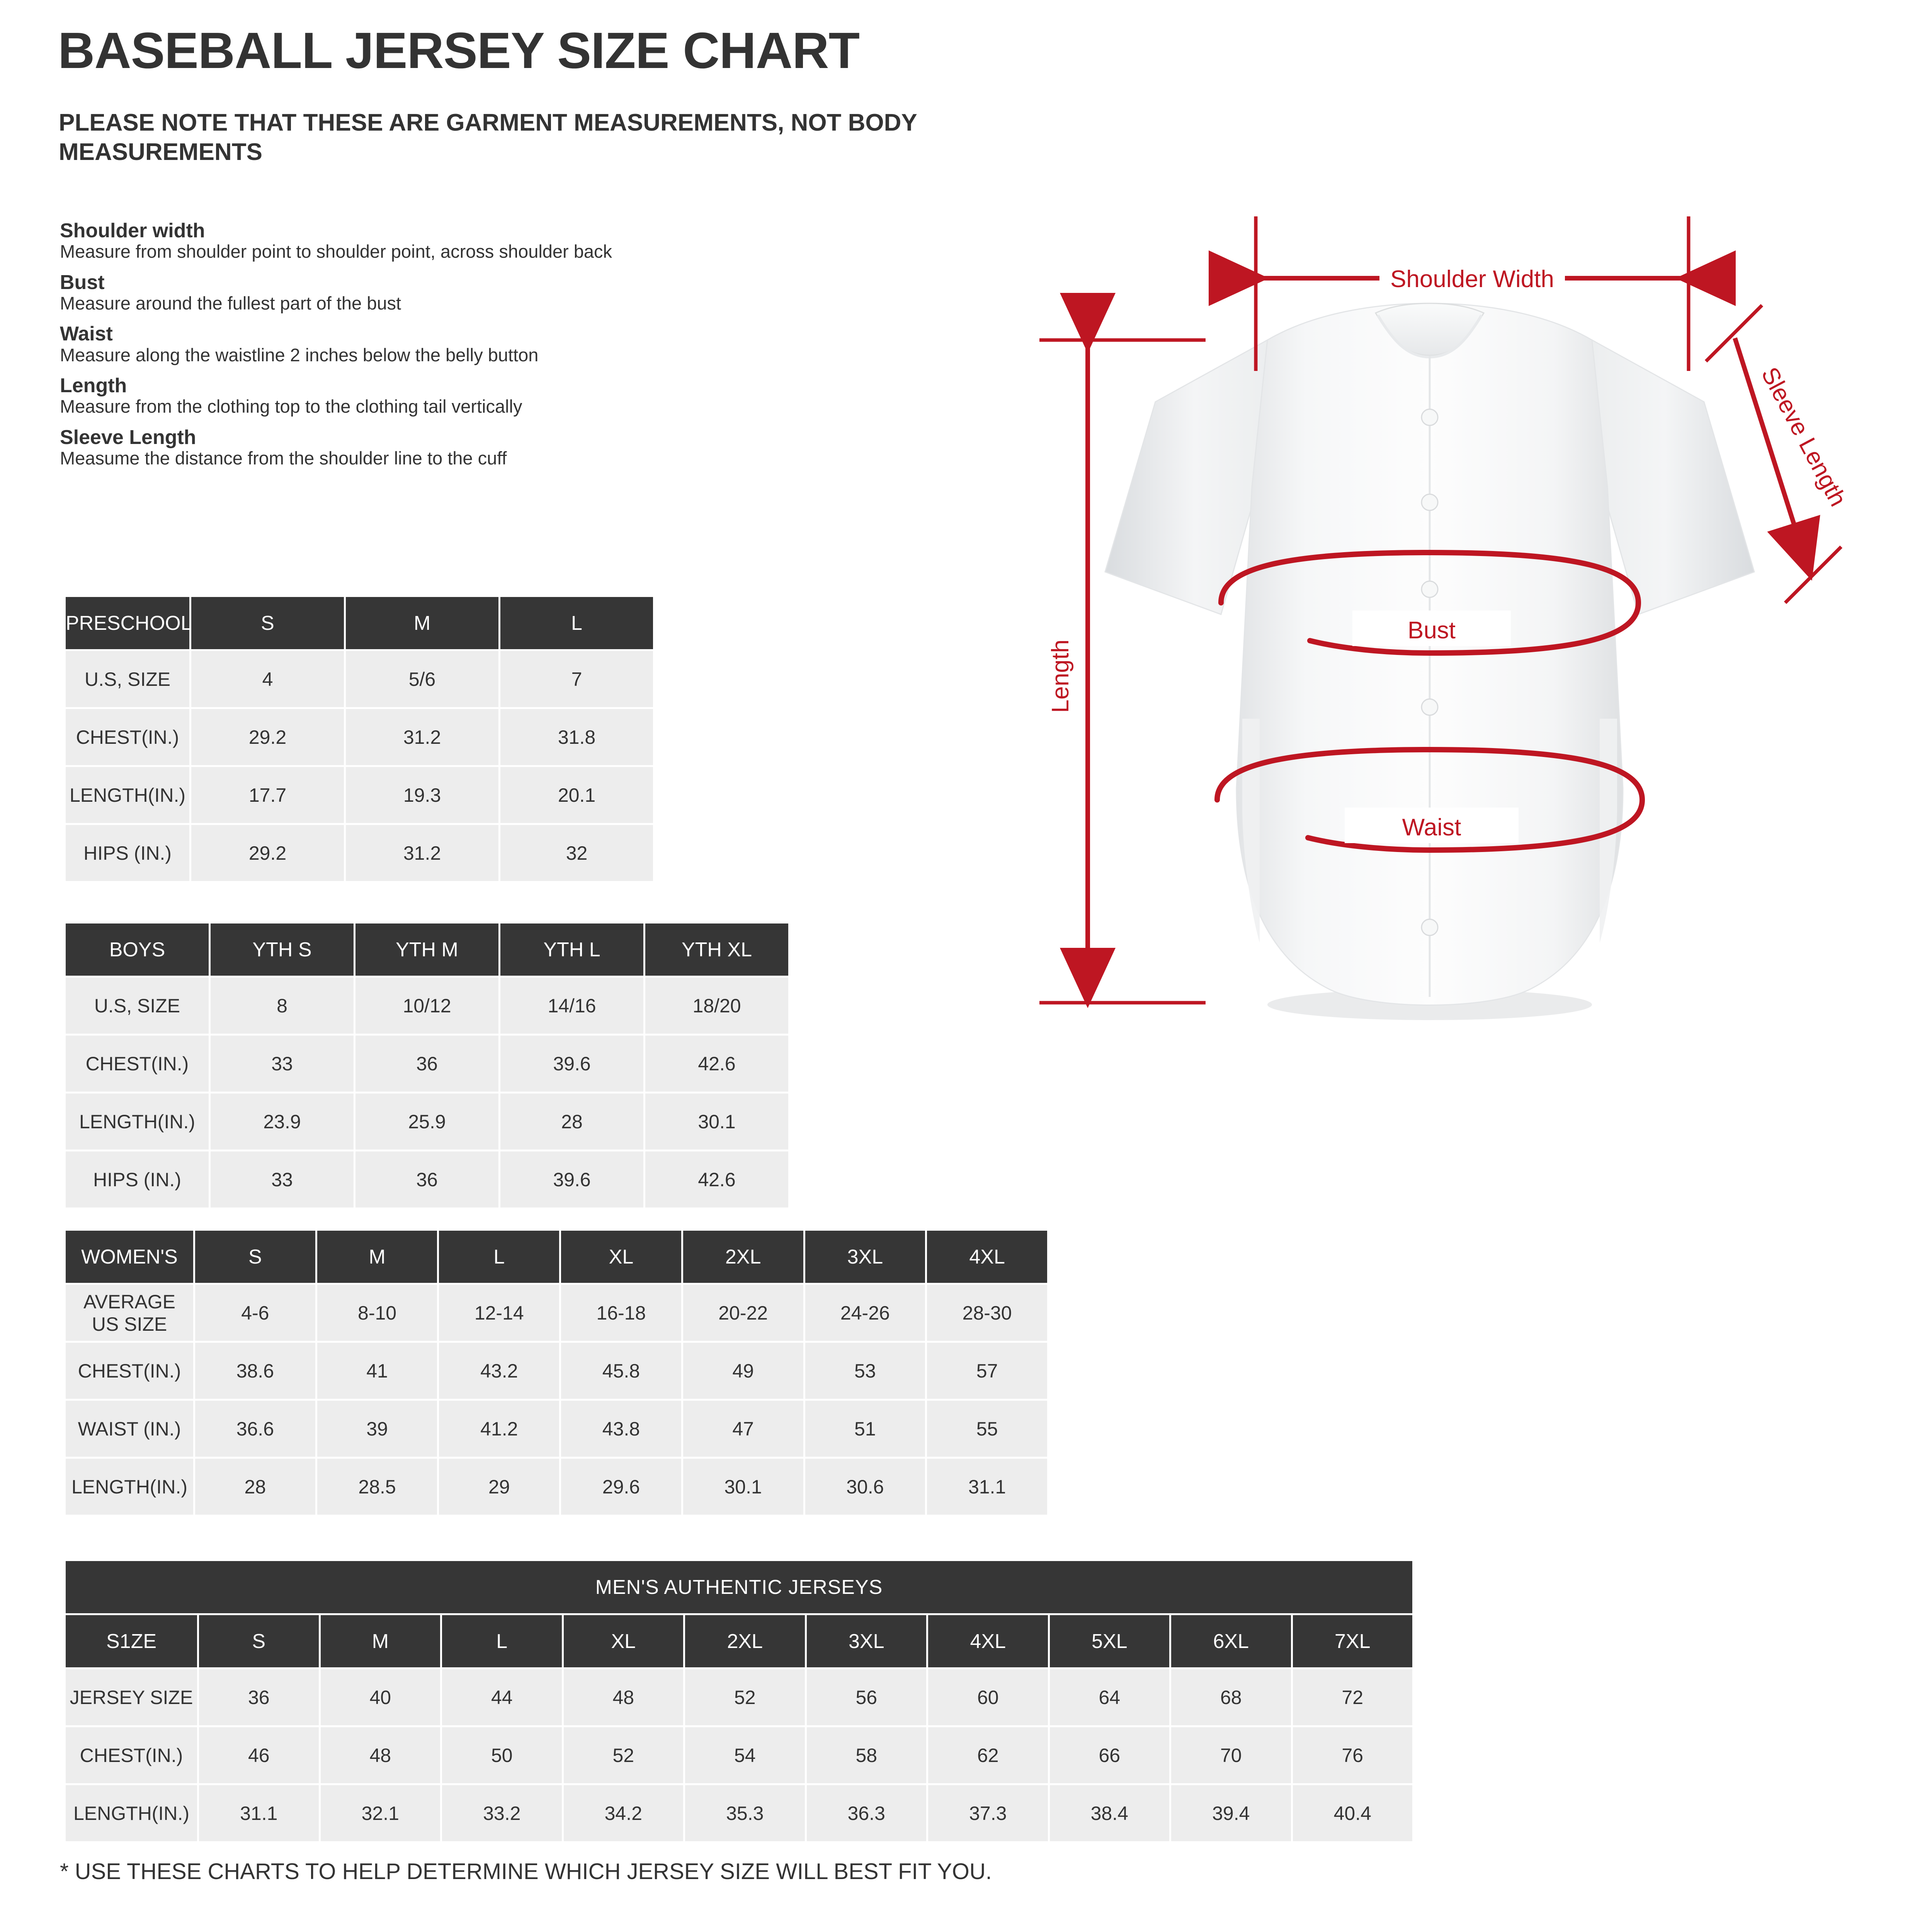  What do you see at coordinates (137, 1179) in the screenshot?
I see `table-row-label: HIPS (IN.)` at bounding box center [137, 1179].